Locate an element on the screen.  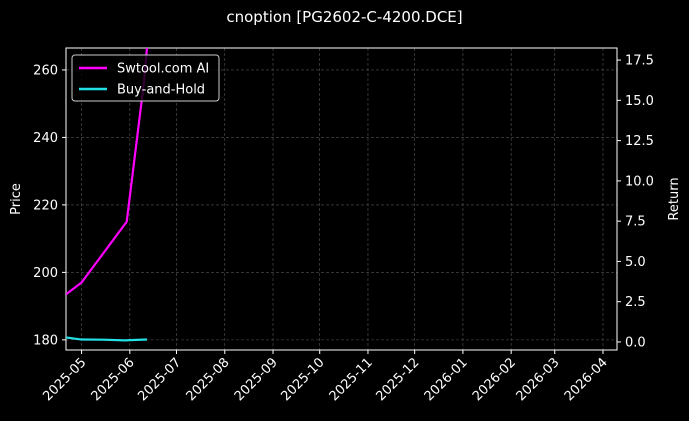
chart-title: cnoption [PG2602-C-4200.DCE] is located at coordinates (344, 17).